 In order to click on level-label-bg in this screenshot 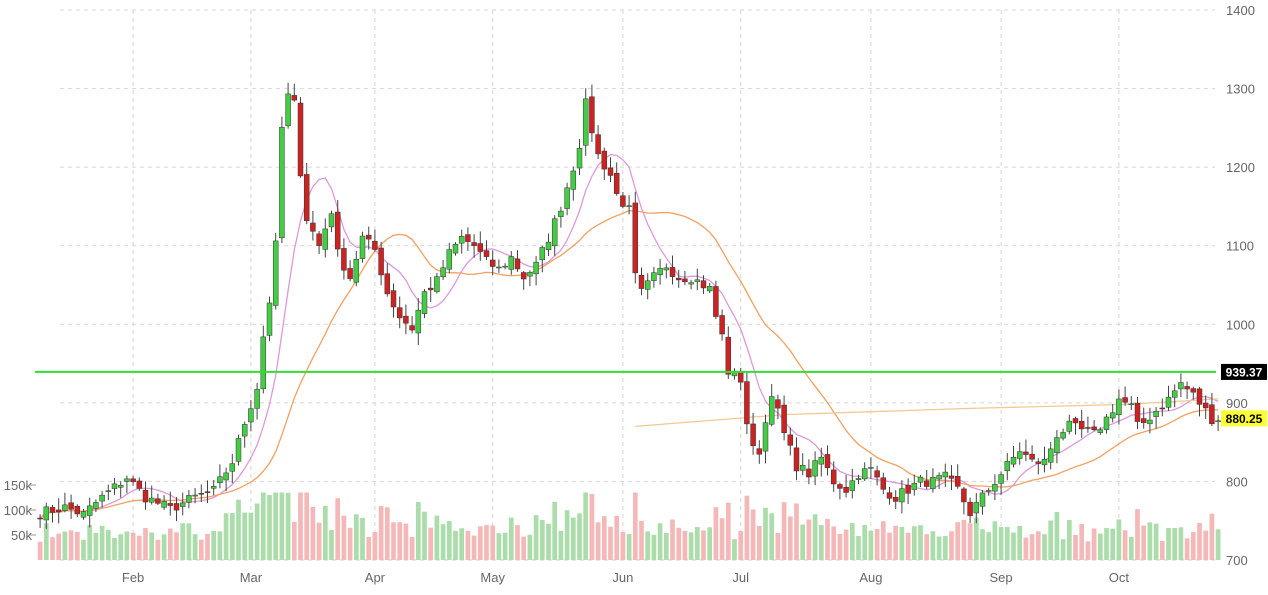, I will do `click(1244, 418)`.